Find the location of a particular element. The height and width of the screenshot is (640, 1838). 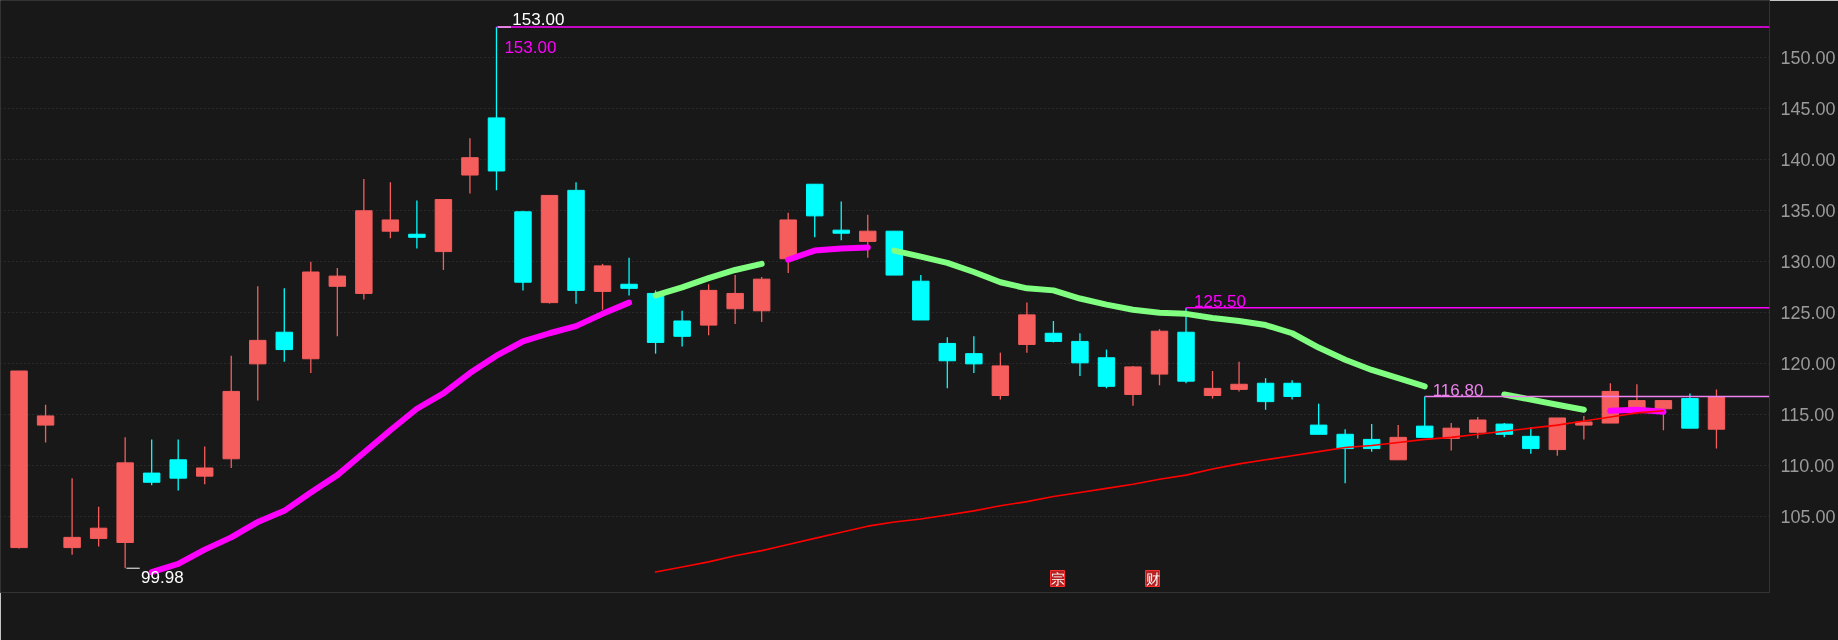

ref-line-label: 153.00 is located at coordinates (530, 48).